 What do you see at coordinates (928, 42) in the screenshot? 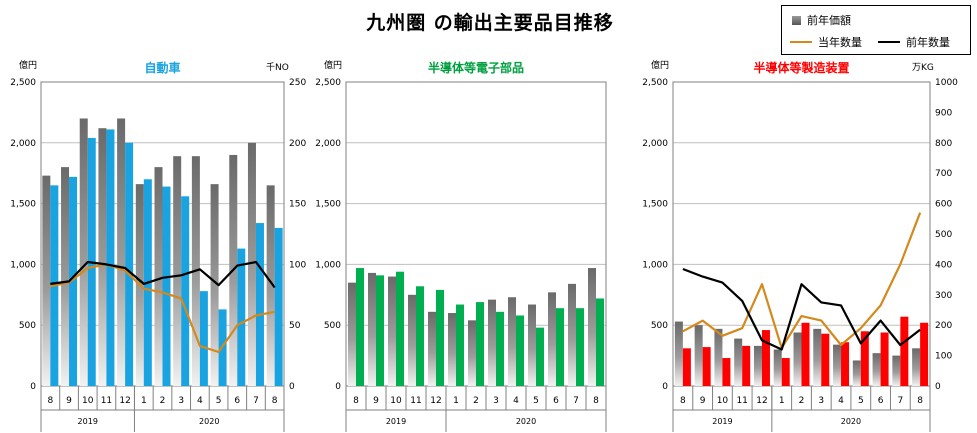
I see `legend-label-prev-qty: 前年数量` at bounding box center [928, 42].